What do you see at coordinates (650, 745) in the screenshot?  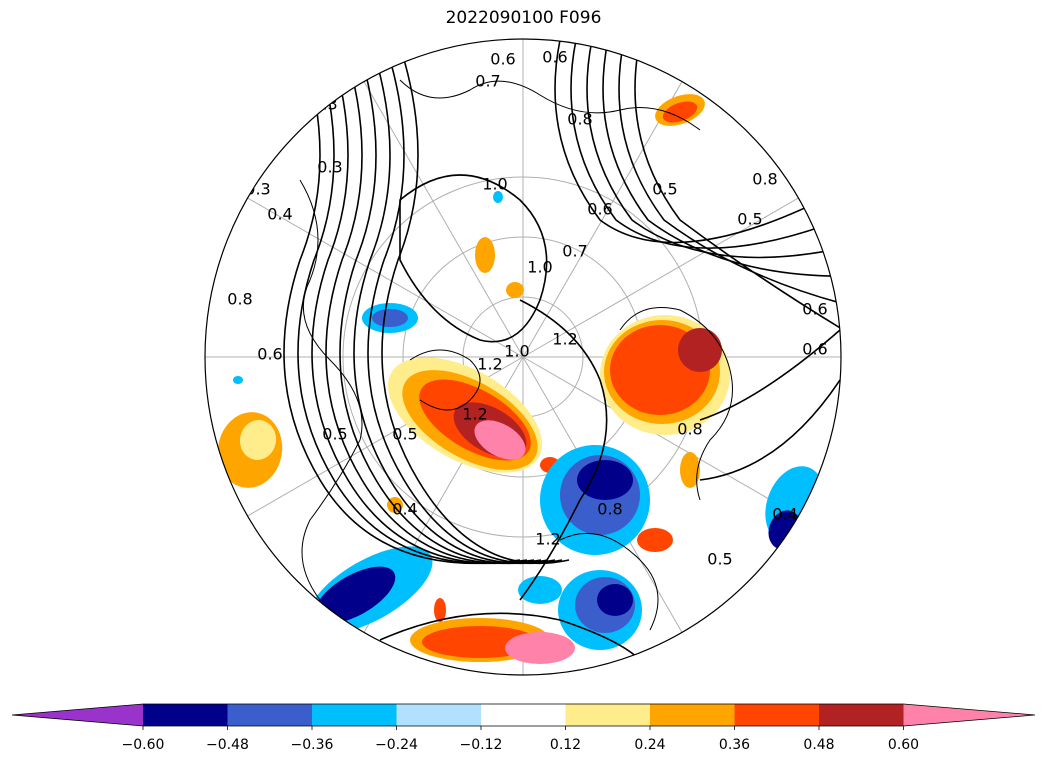 I see `colorbar-tick-label: 0.24` at bounding box center [650, 745].